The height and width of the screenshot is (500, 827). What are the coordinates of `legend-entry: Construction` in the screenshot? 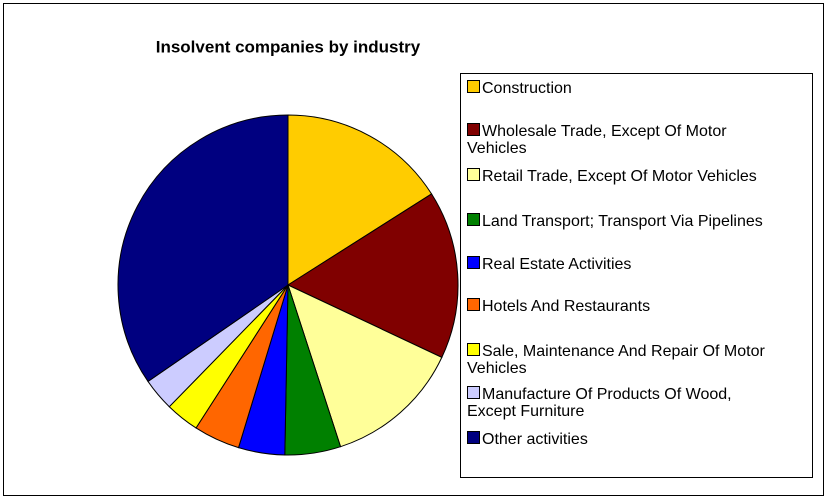 It's located at (622, 88).